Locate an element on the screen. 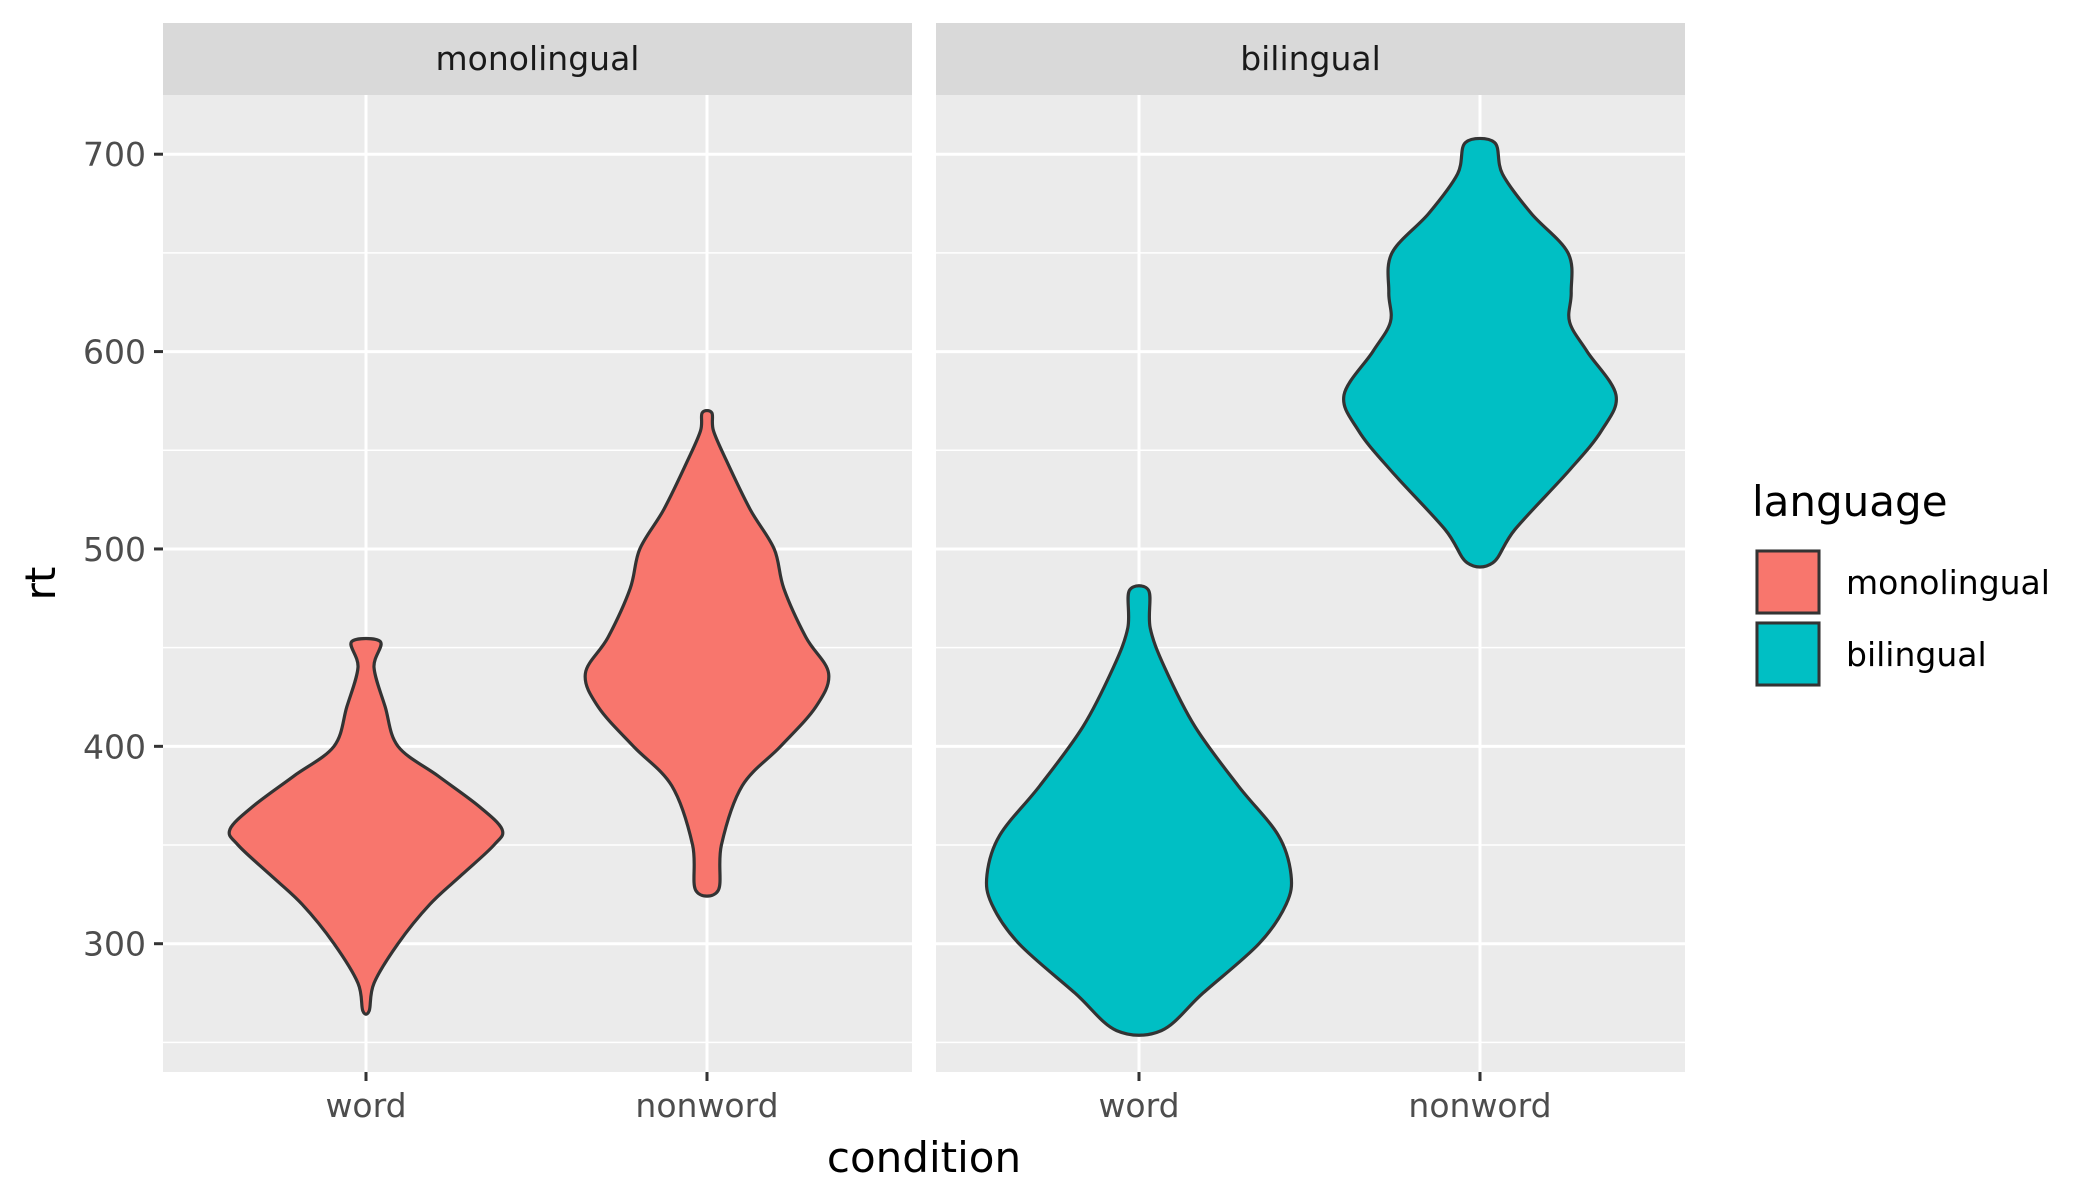 The height and width of the screenshot is (1200, 2100). legend-title: language is located at coordinates (1850, 501).